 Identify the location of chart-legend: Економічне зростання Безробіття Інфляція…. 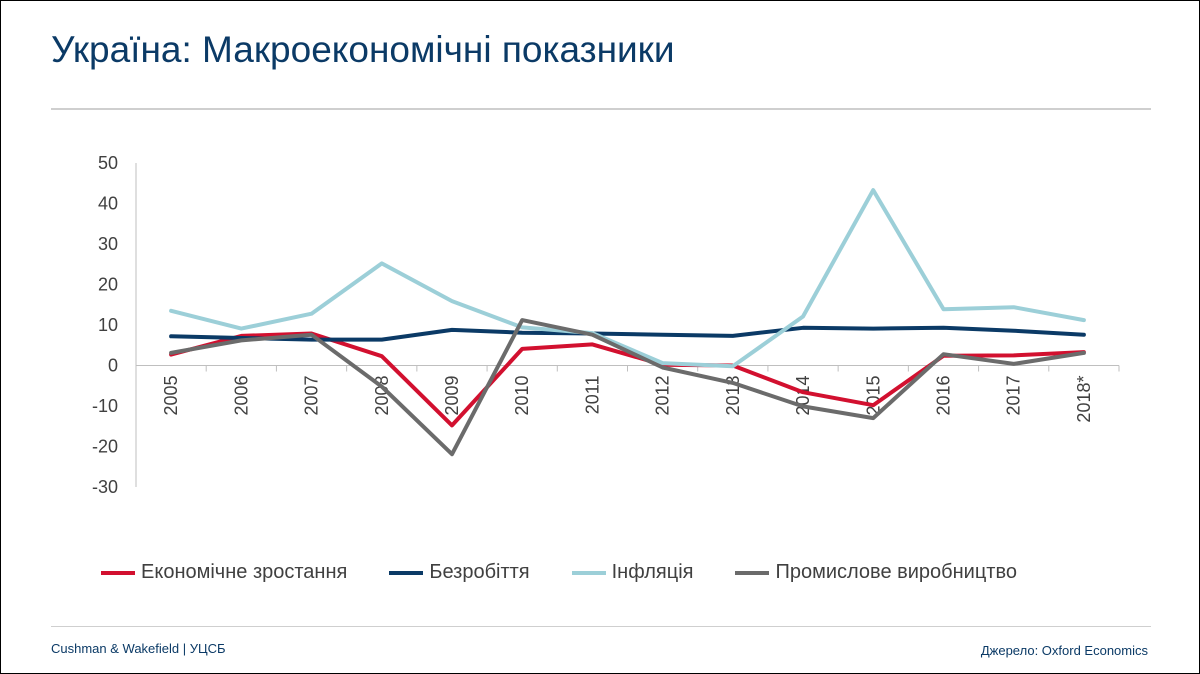
(559, 572).